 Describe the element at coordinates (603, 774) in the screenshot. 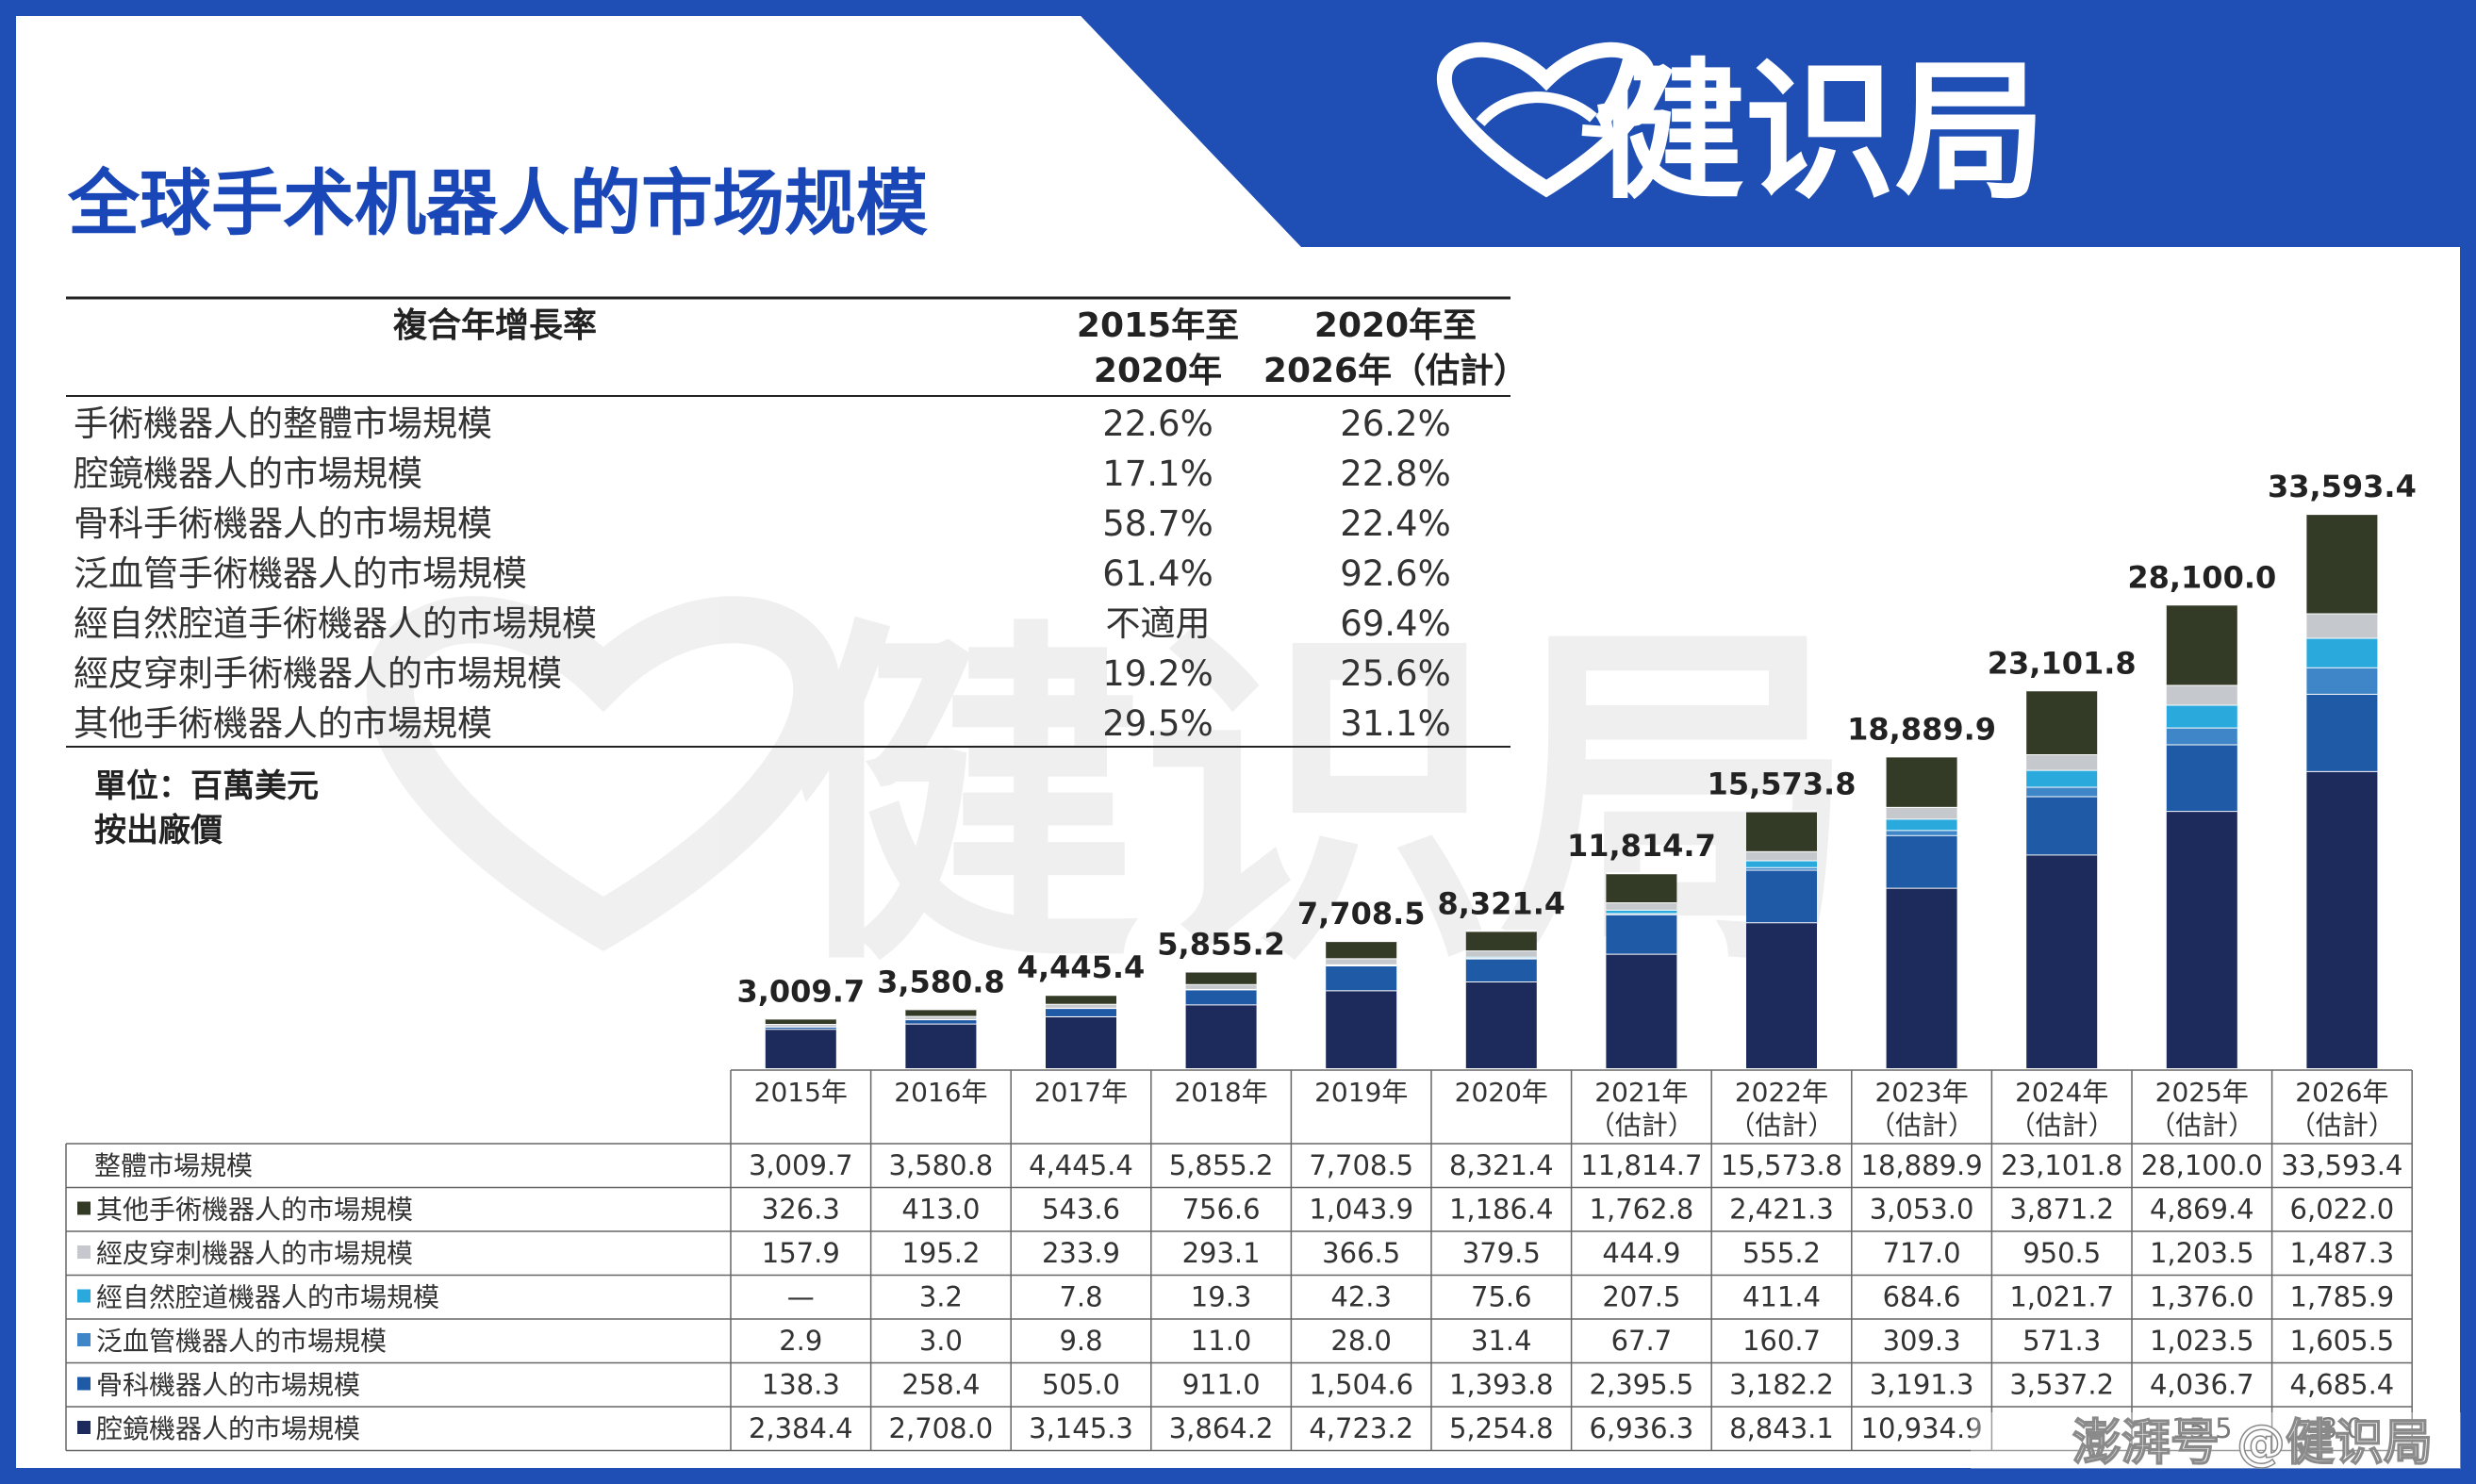

I see `watermark-heart-icon` at that location.